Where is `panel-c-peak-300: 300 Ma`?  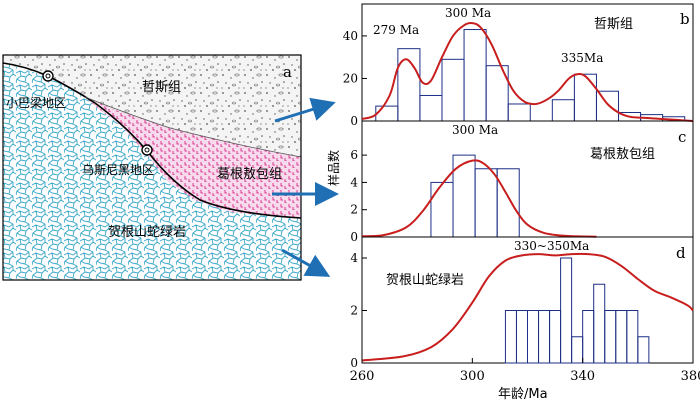 panel-c-peak-300: 300 Ma is located at coordinates (475, 130).